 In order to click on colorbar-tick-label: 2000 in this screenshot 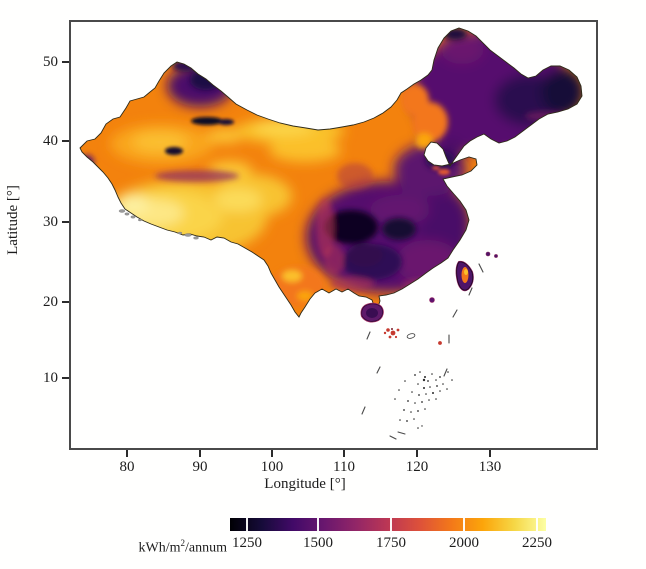, I will do `click(464, 543)`.